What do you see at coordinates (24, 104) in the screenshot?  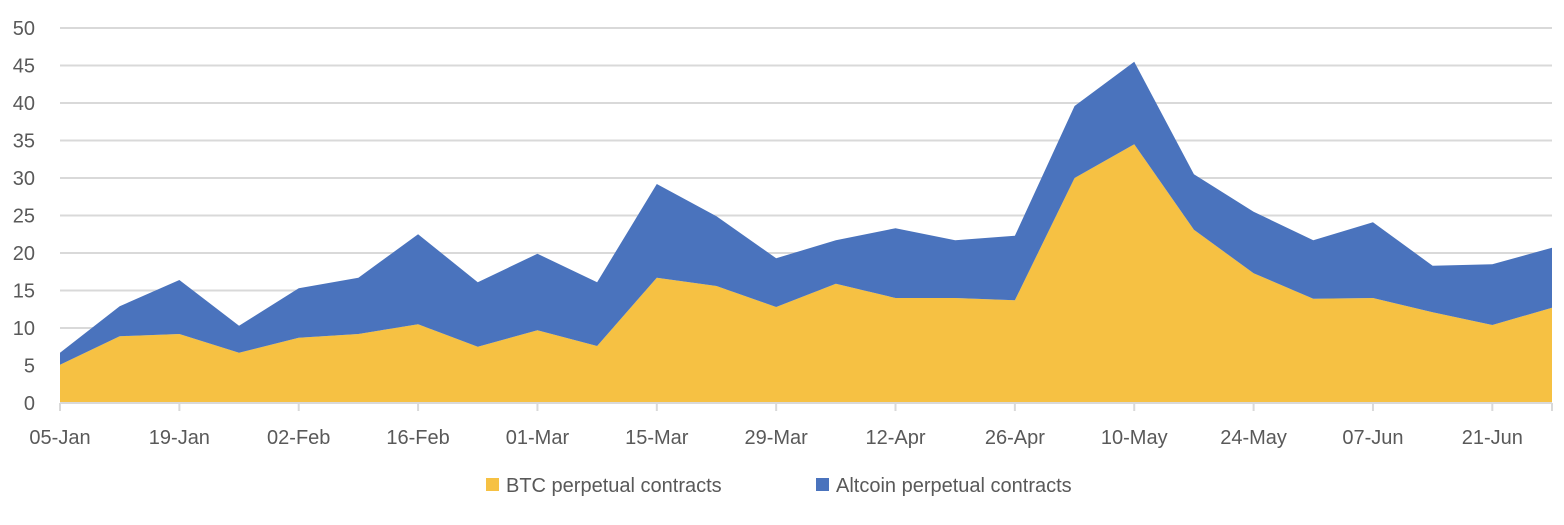 I see `y-tick-label: 40` at bounding box center [24, 104].